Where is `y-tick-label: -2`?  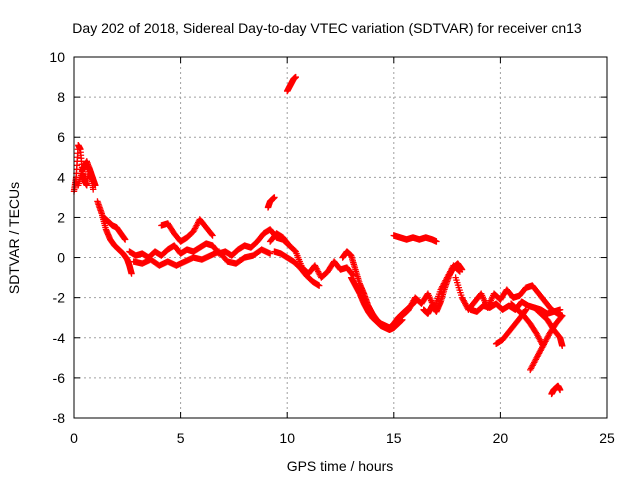 y-tick-label: -2 is located at coordinates (59, 298).